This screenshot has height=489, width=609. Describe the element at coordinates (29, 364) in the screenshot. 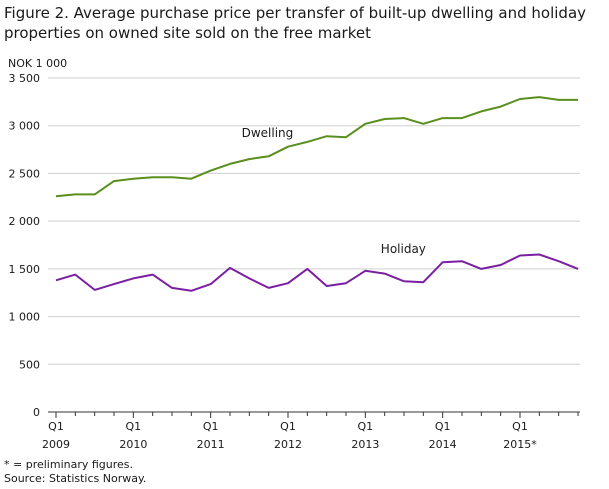

I see `y-tick-label: 500` at that location.